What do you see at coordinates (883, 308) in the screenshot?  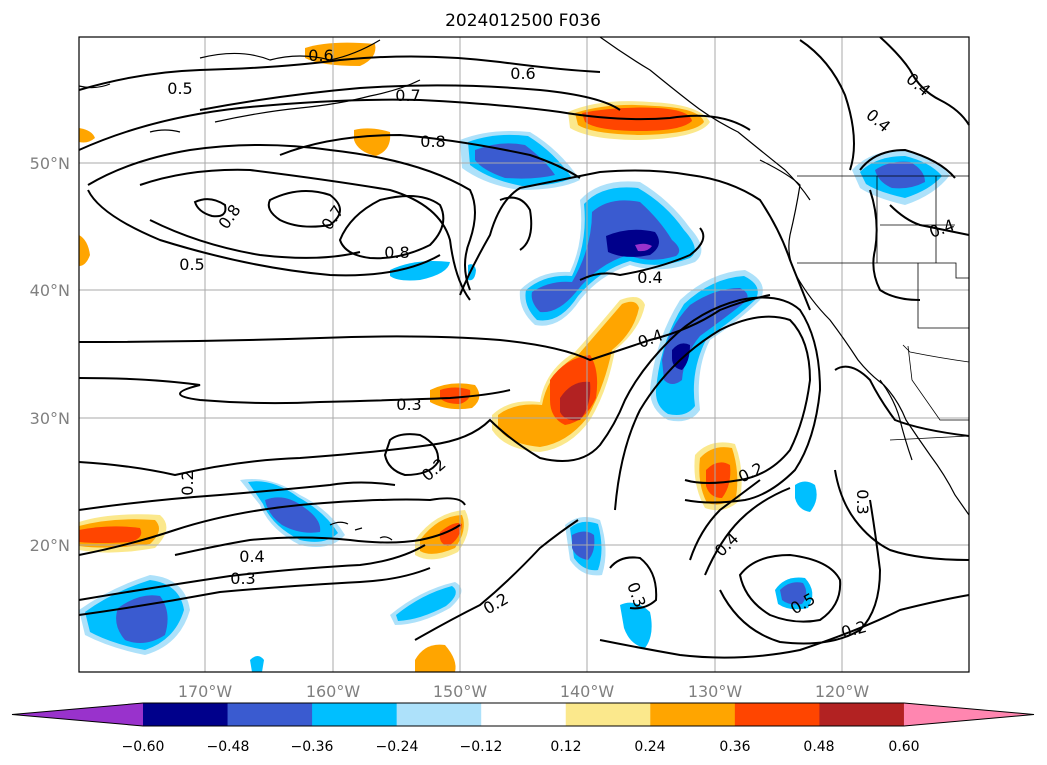 I see `political-borders` at bounding box center [883, 308].